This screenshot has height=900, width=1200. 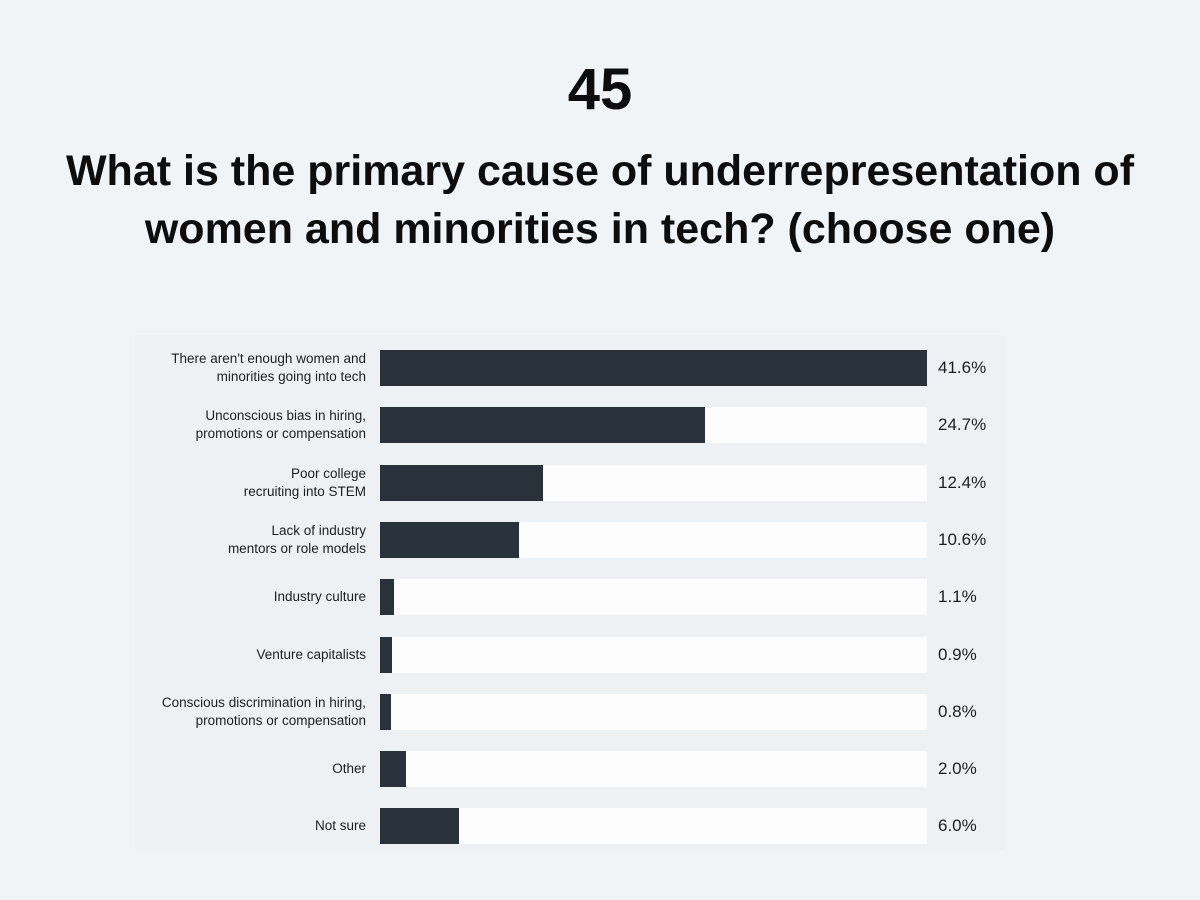 What do you see at coordinates (311, 654) in the screenshot?
I see `category-label: Venture capitalists` at bounding box center [311, 654].